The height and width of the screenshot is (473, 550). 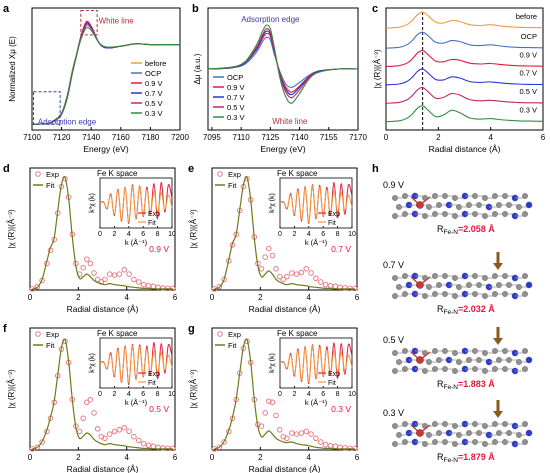 What do you see at coordinates (464, 114) in the screenshot?
I see `series-line-03V` at bounding box center [464, 114].